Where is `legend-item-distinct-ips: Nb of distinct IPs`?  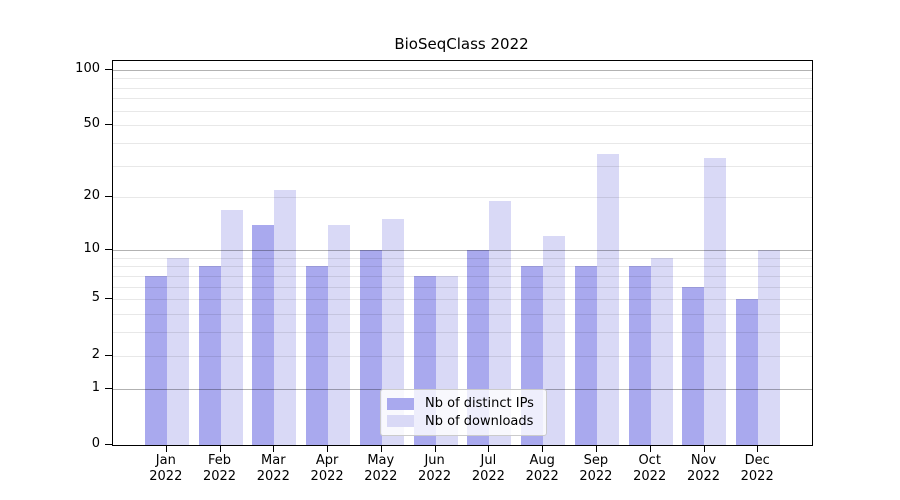 legend-item-distinct-ips: Nb of distinct IPs is located at coordinates (463, 404).